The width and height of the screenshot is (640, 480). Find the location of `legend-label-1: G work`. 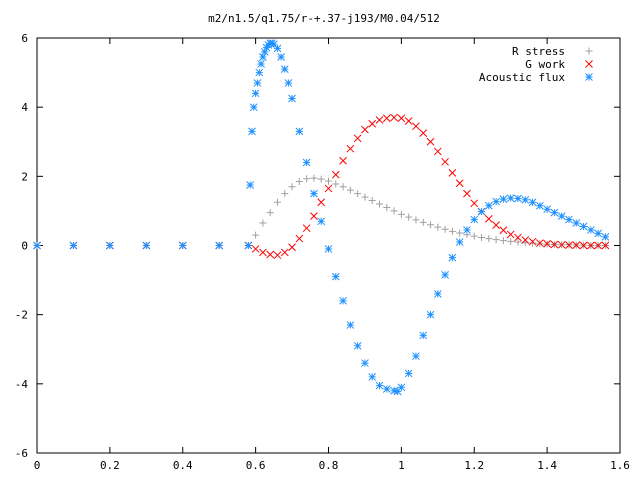

legend-label-1: G work is located at coordinates (545, 64).